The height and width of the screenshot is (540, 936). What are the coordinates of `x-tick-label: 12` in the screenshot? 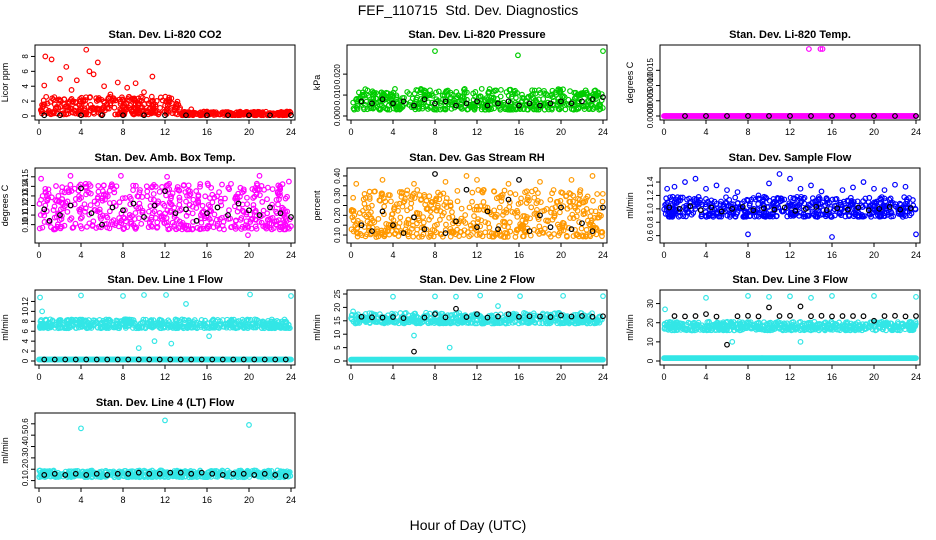 It's located at (165, 255).